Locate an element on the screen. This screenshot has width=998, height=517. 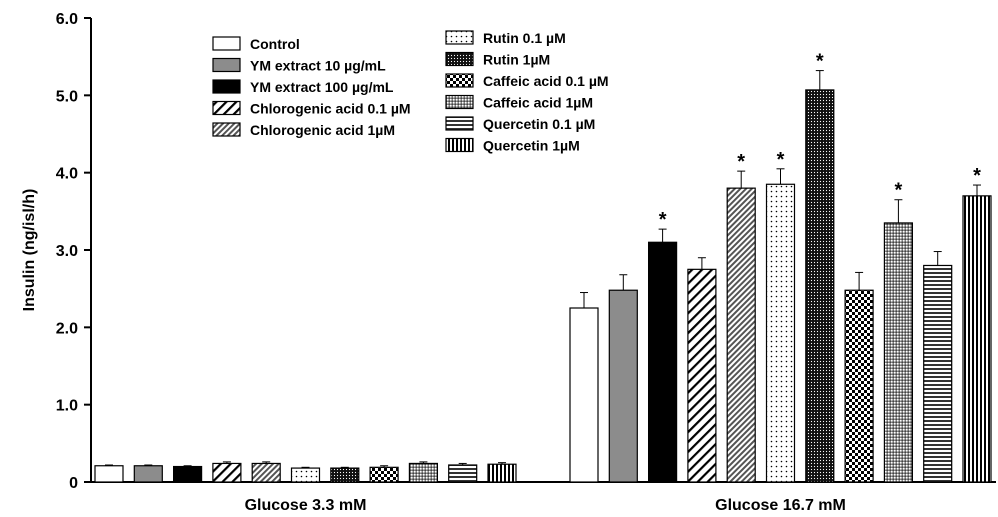
legend-label: Chlorogenic acid 0.1 µM is located at coordinates (330, 109).